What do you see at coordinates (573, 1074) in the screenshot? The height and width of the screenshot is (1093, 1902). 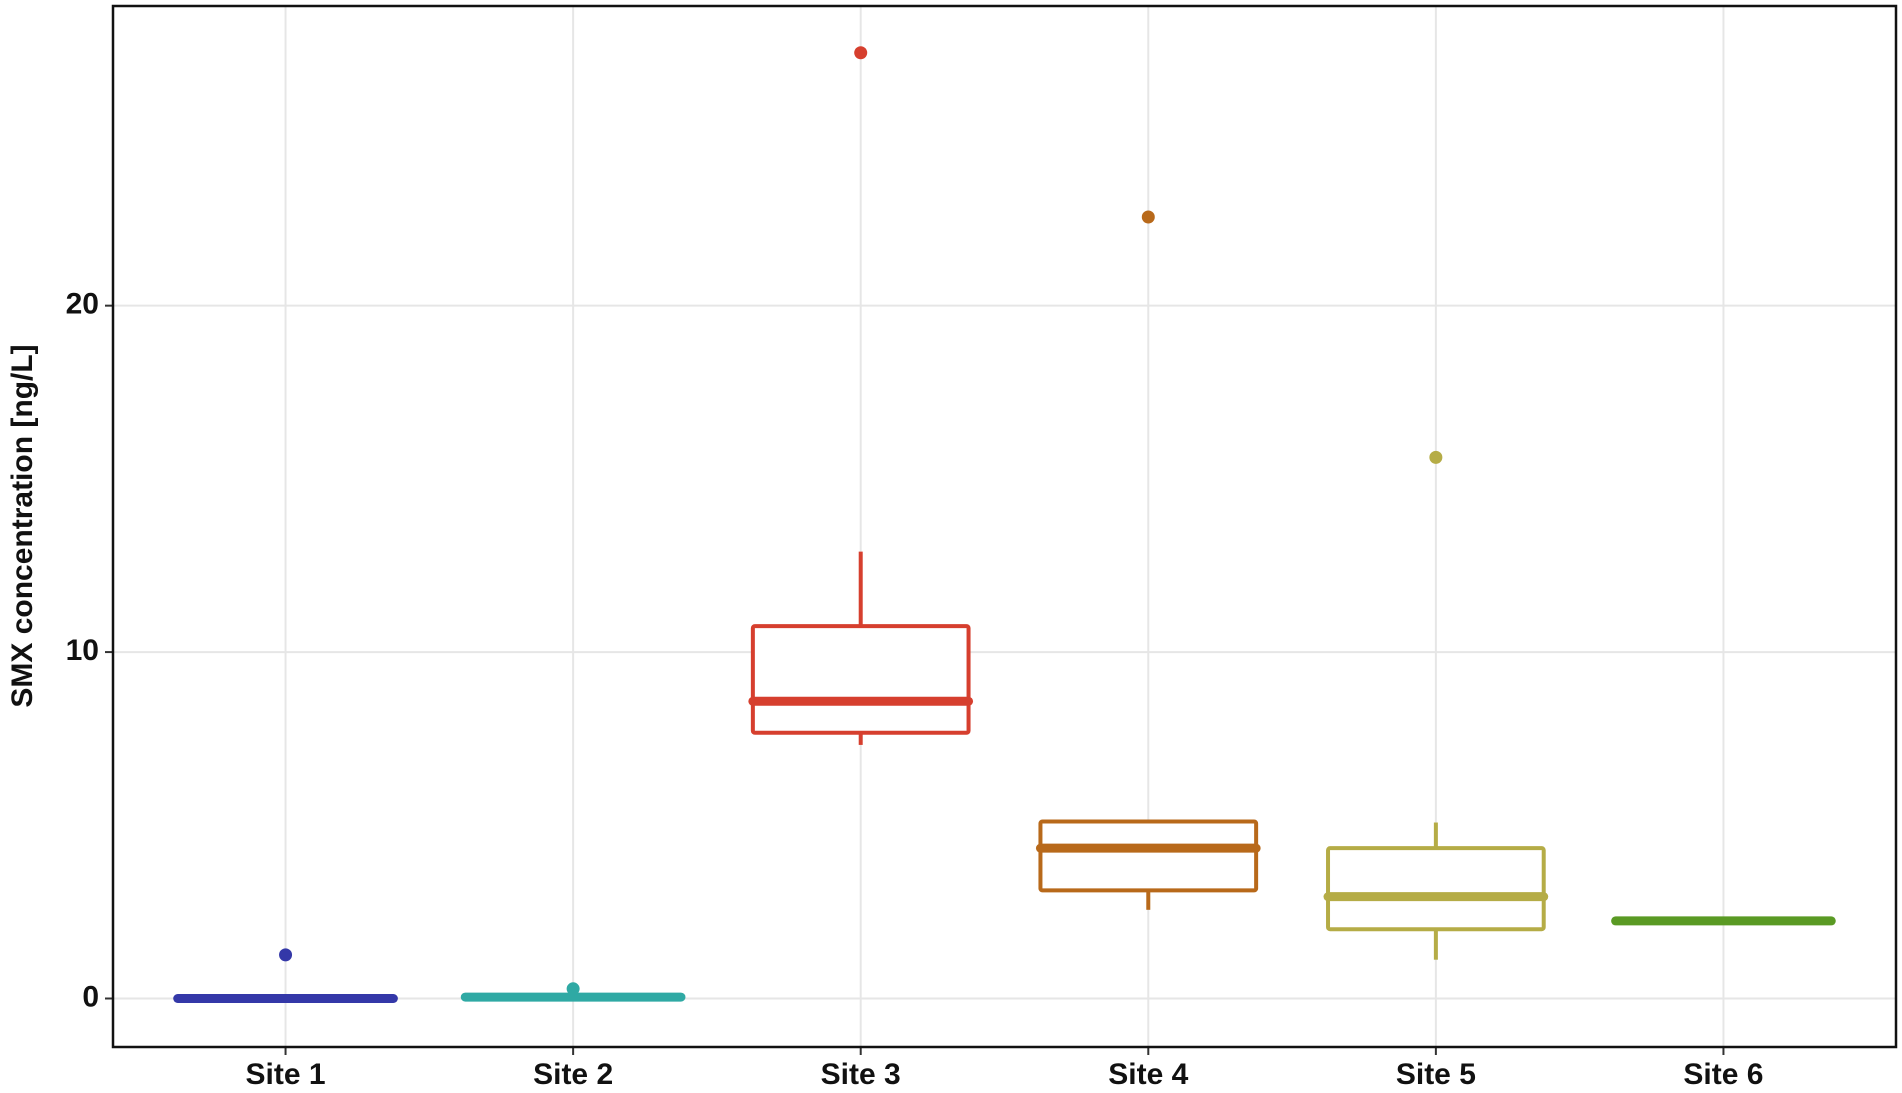 I see `x-tick-label: Site 2` at bounding box center [573, 1074].